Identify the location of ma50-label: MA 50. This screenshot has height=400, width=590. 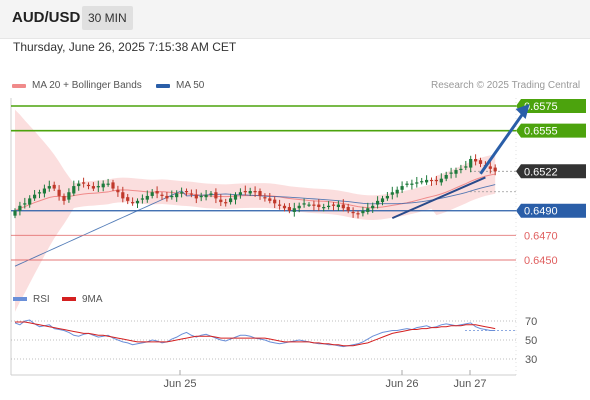
(190, 85).